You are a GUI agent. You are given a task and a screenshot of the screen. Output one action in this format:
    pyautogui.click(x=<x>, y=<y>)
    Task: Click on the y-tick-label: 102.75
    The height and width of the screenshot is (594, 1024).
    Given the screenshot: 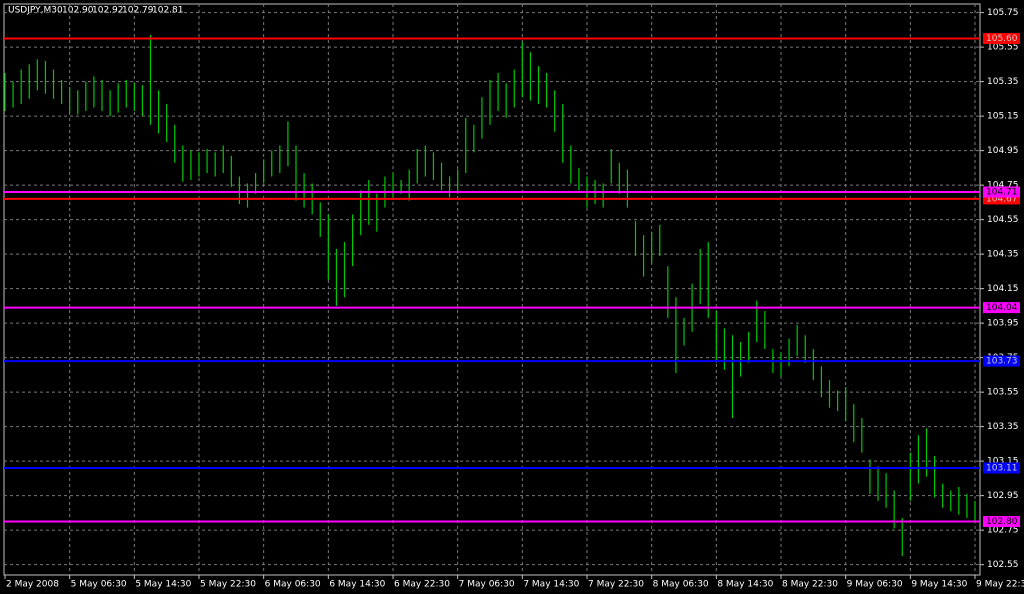 What is the action you would take?
    pyautogui.click(x=1003, y=531)
    